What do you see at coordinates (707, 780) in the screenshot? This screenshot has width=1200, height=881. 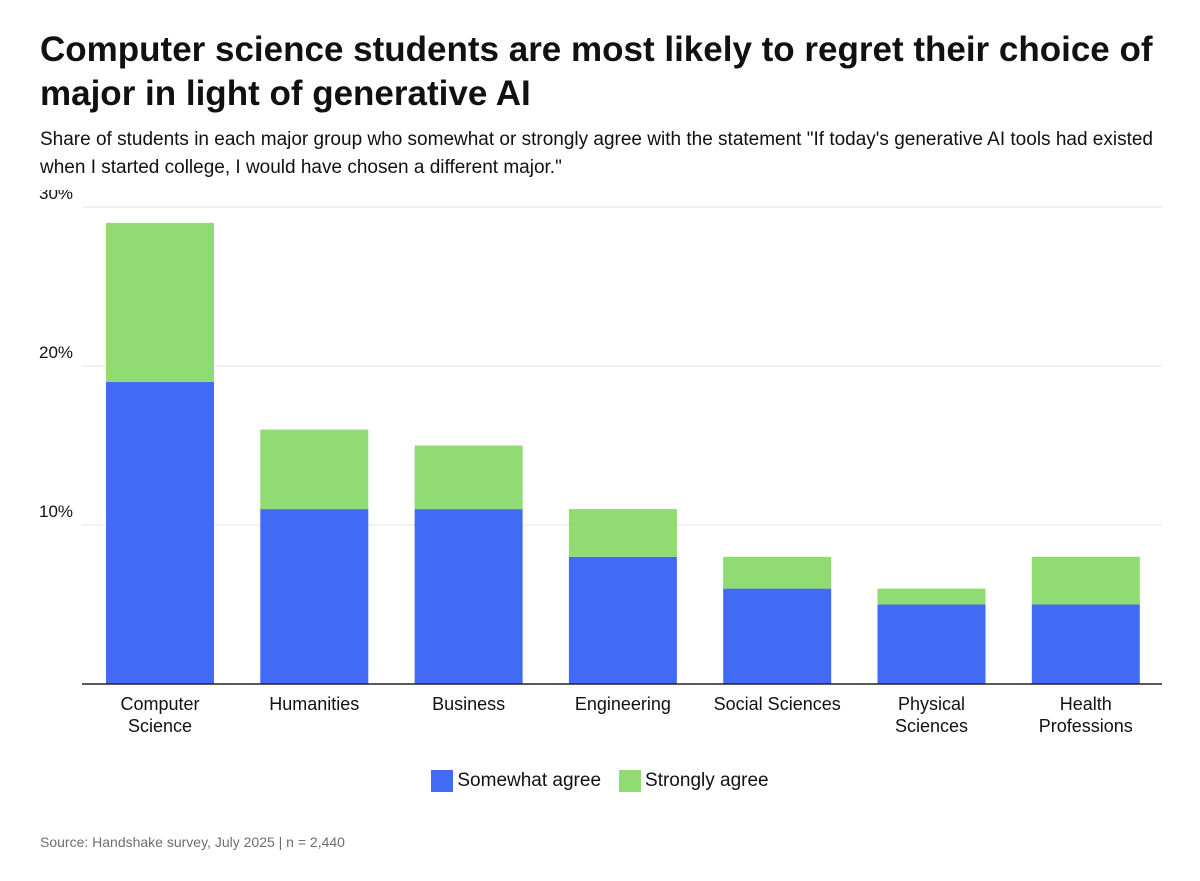 I see `legend-label-strongly: Strongly agree` at bounding box center [707, 780].